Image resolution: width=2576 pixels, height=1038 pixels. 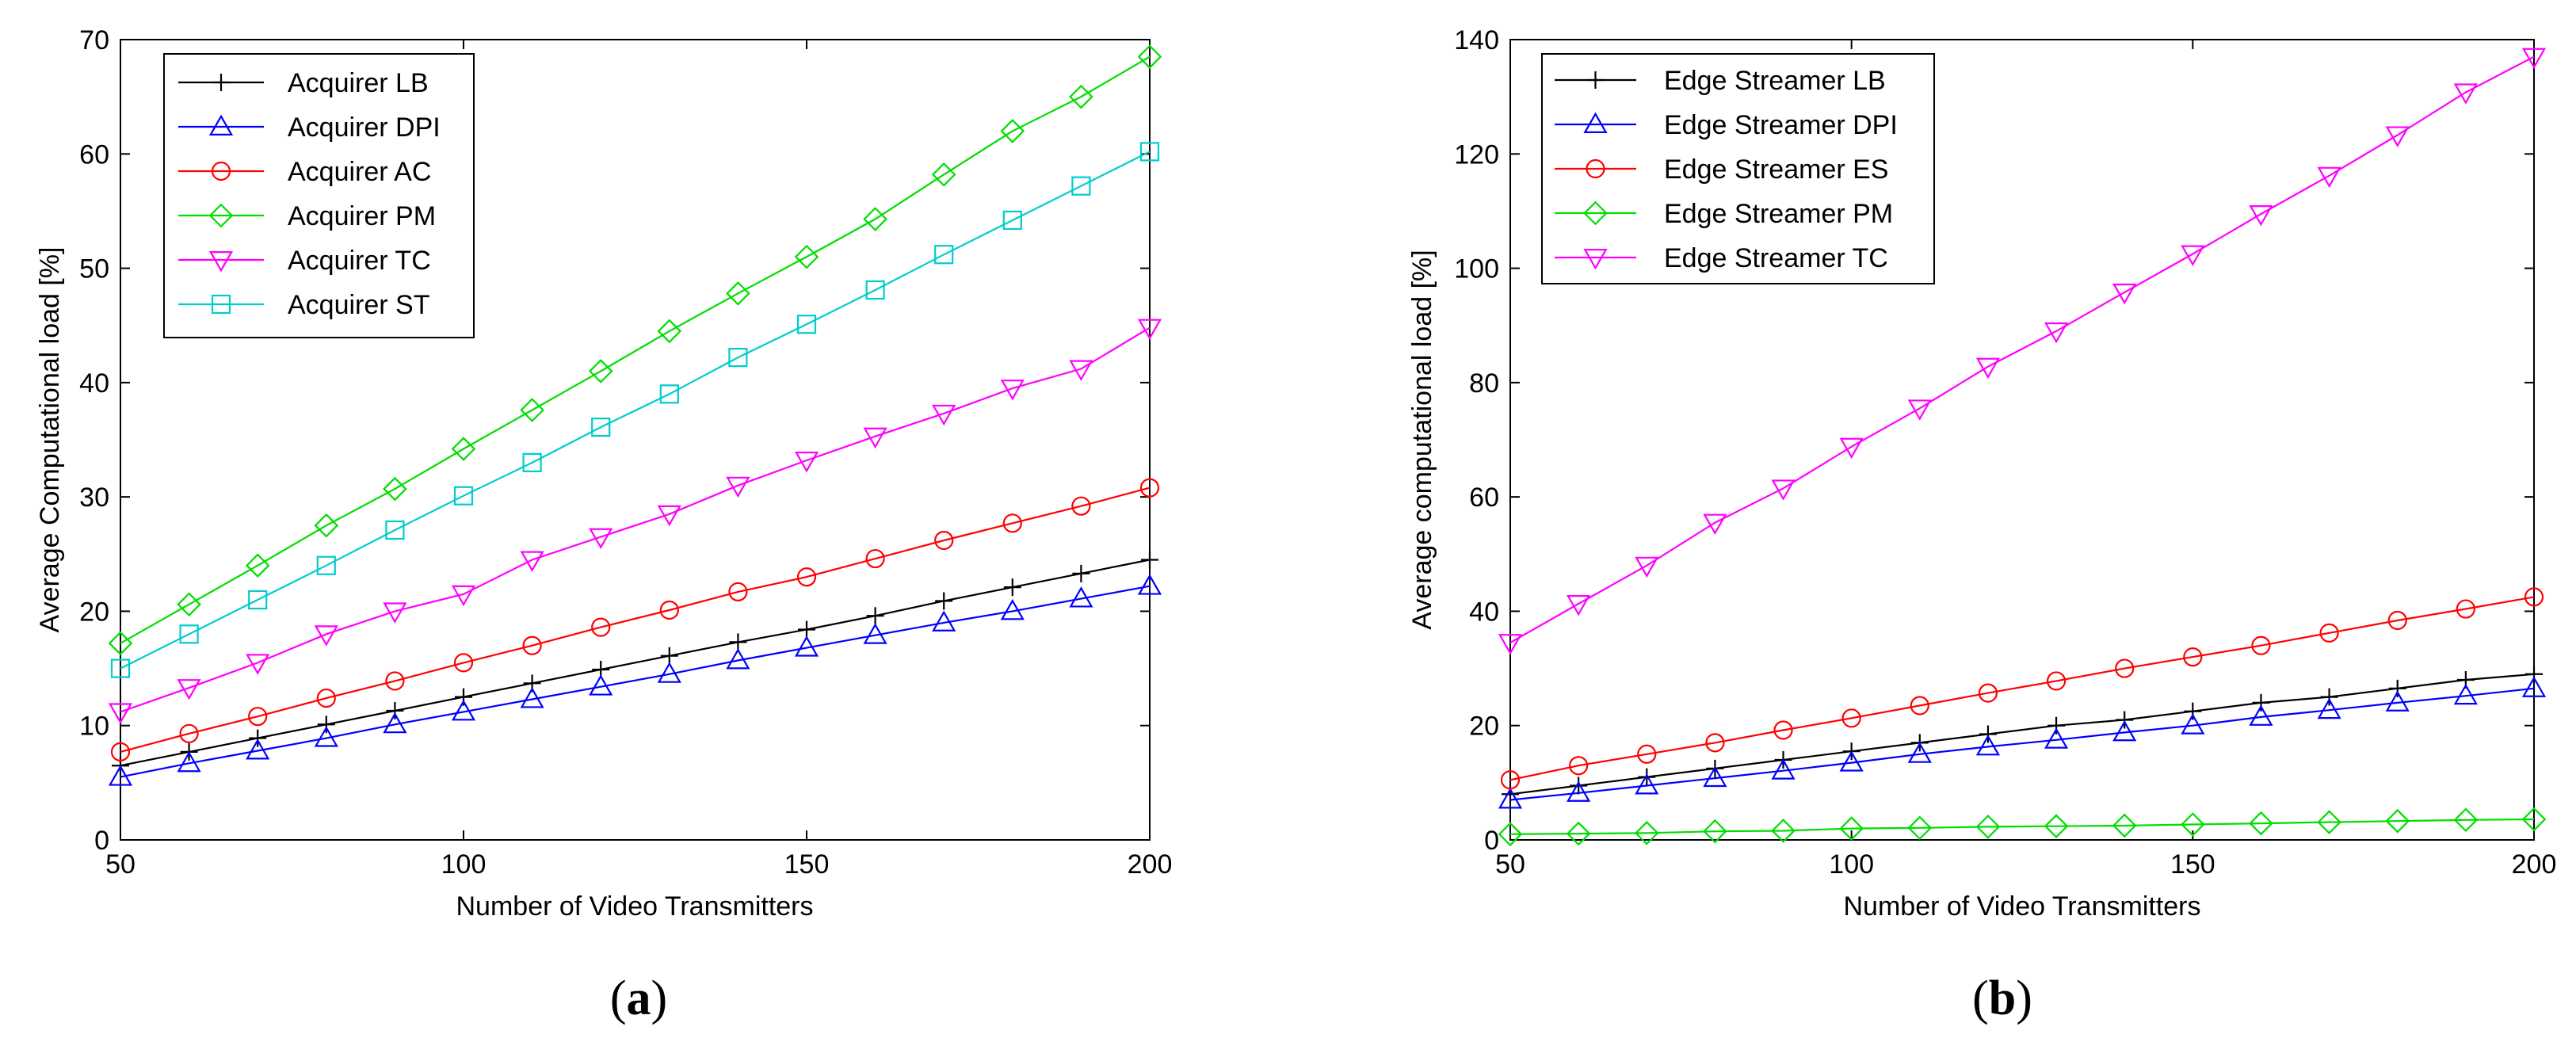 I want to click on y-tick-label: 120, so click(x=1476, y=154).